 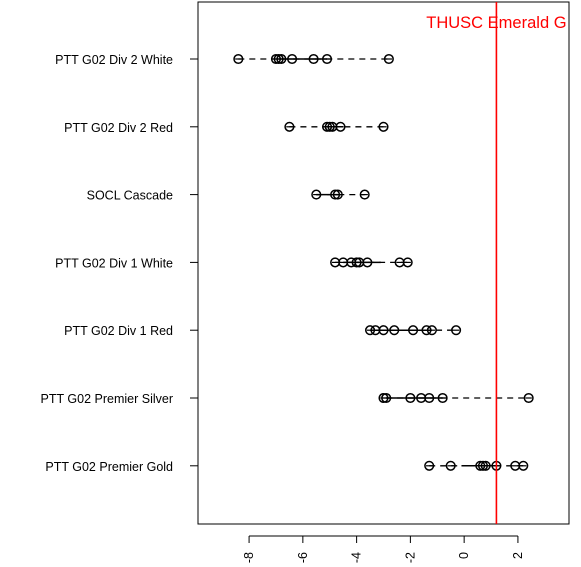 What do you see at coordinates (518, 555) in the screenshot?
I see `x-tick-label: 2` at bounding box center [518, 555].